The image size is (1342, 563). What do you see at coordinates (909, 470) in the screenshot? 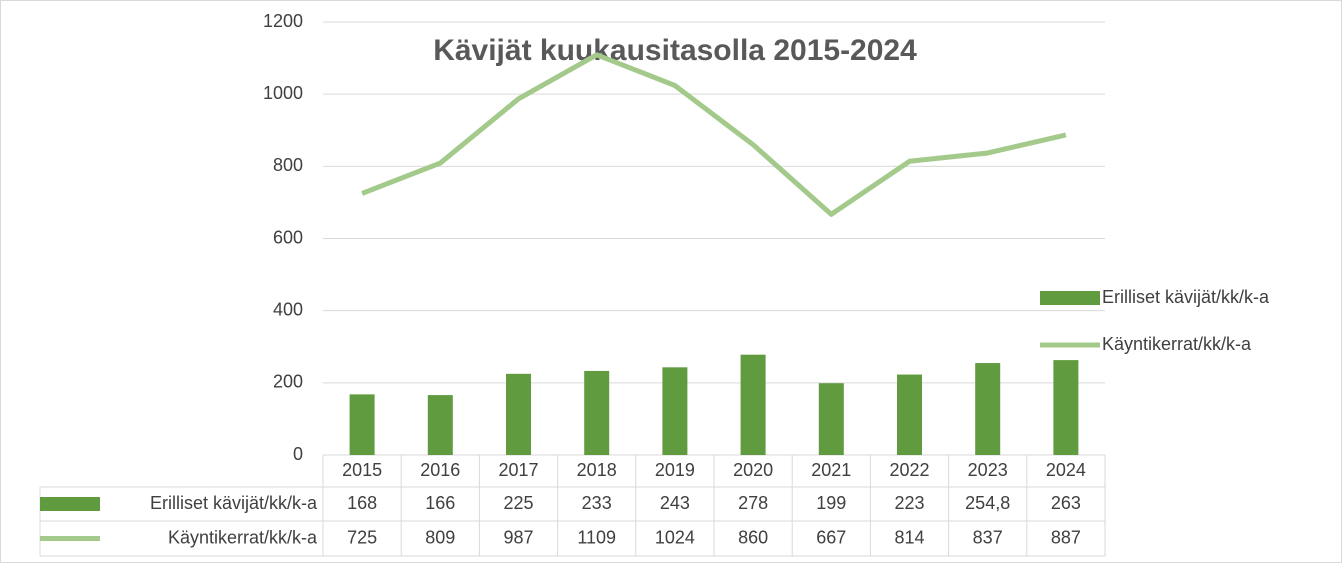
I see `x-tick-label: 2022` at bounding box center [909, 470].